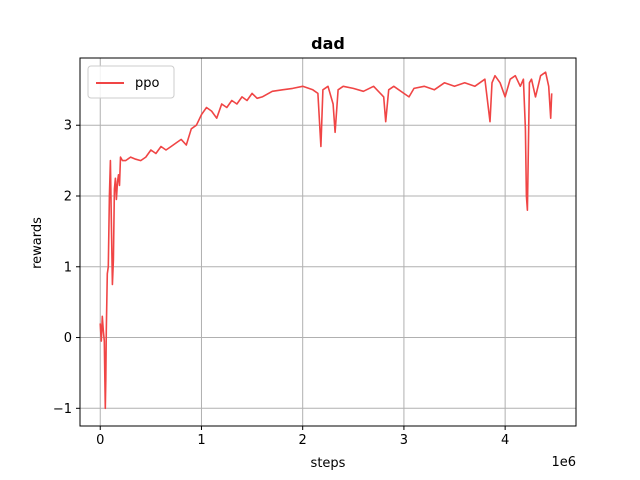 Image resolution: width=640 pixels, height=480 pixels. What do you see at coordinates (62, 409) in the screenshot?
I see `y-tick-label: −1` at bounding box center [62, 409].